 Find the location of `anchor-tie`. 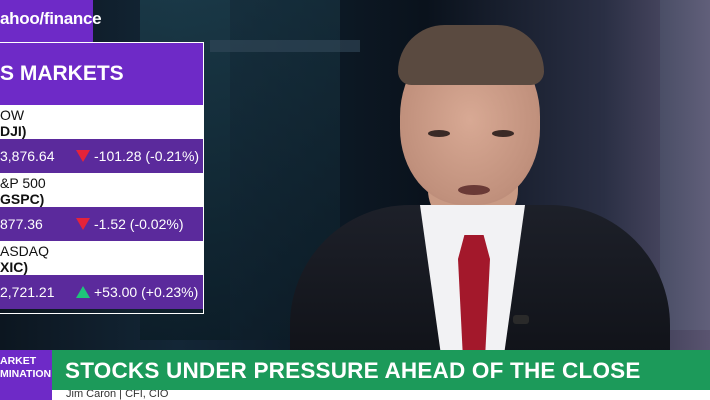

anchor-tie is located at coordinates (474, 295).